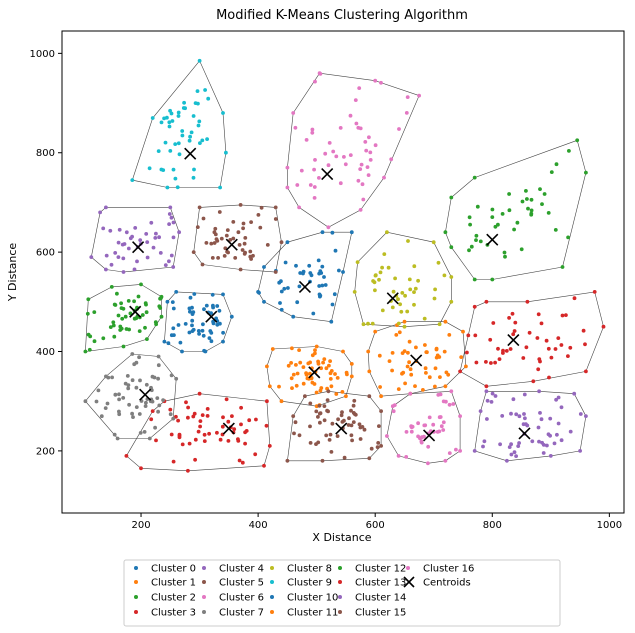 The width and height of the screenshot is (635, 633). Describe the element at coordinates (301, 569) in the screenshot. I see `legend-entry: Cluster 8` at that location.